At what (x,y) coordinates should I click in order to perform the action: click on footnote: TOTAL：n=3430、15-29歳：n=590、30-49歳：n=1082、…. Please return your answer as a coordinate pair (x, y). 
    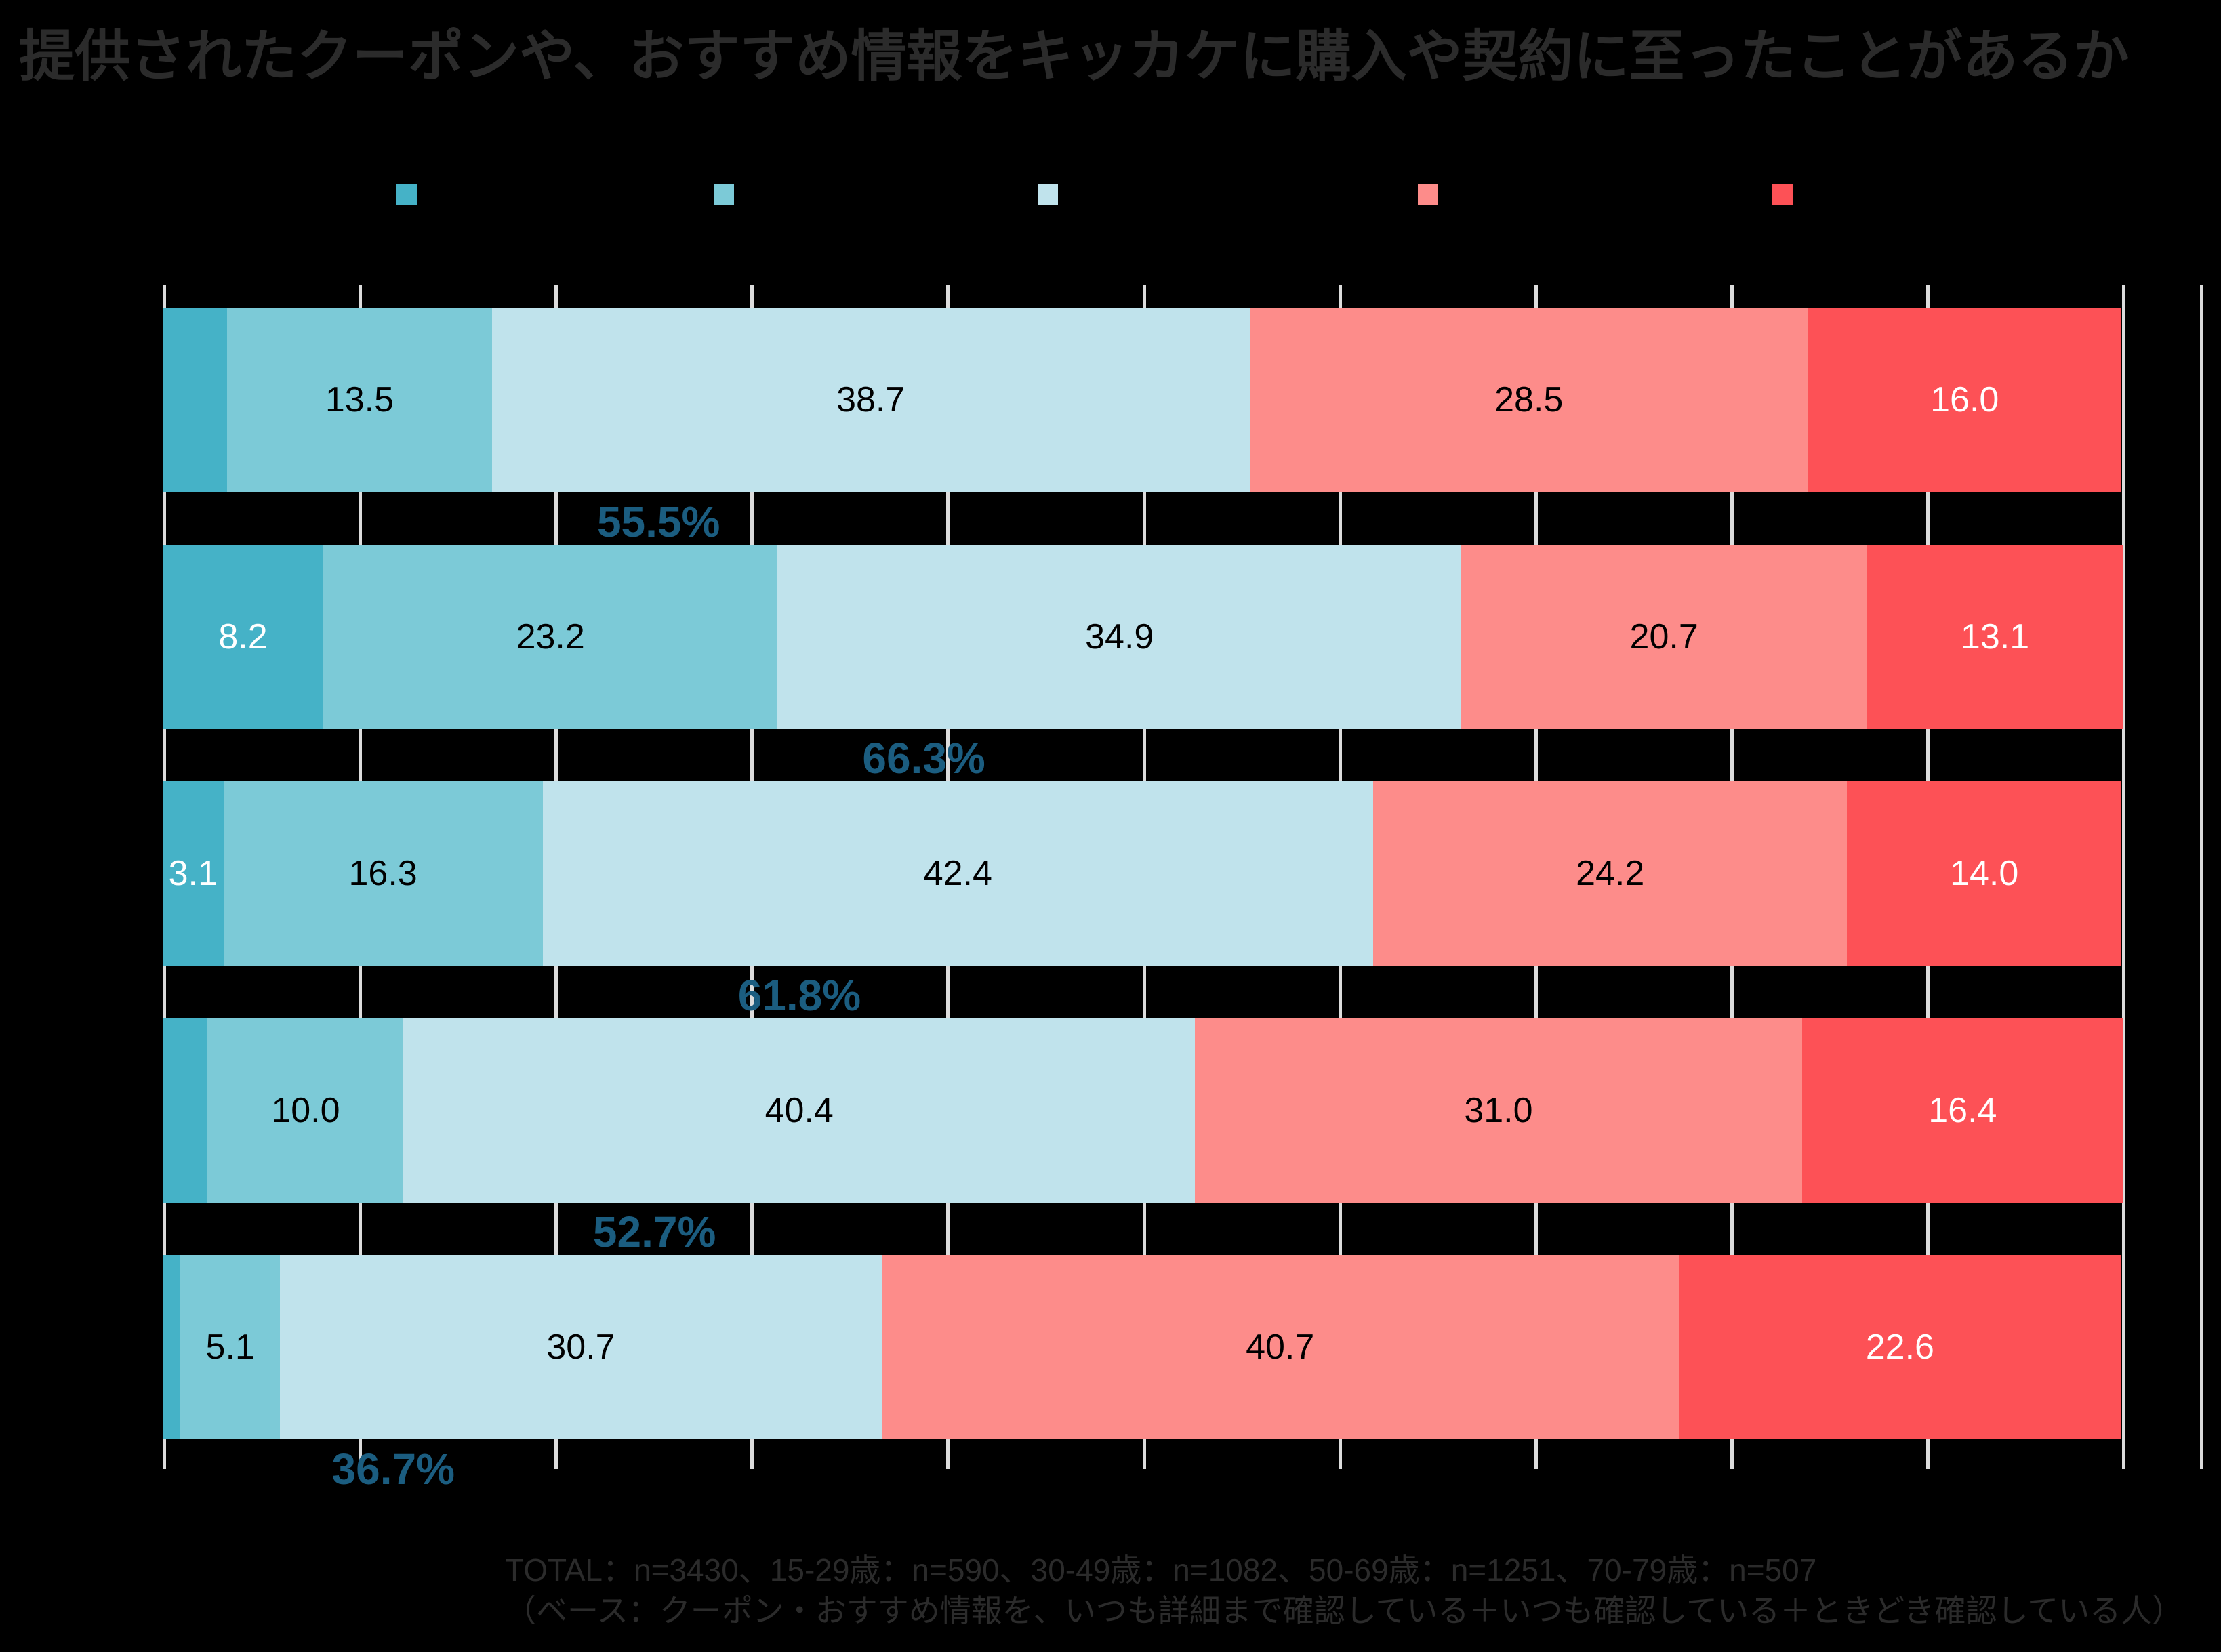
    Looking at the image, I should click on (1344, 1590).